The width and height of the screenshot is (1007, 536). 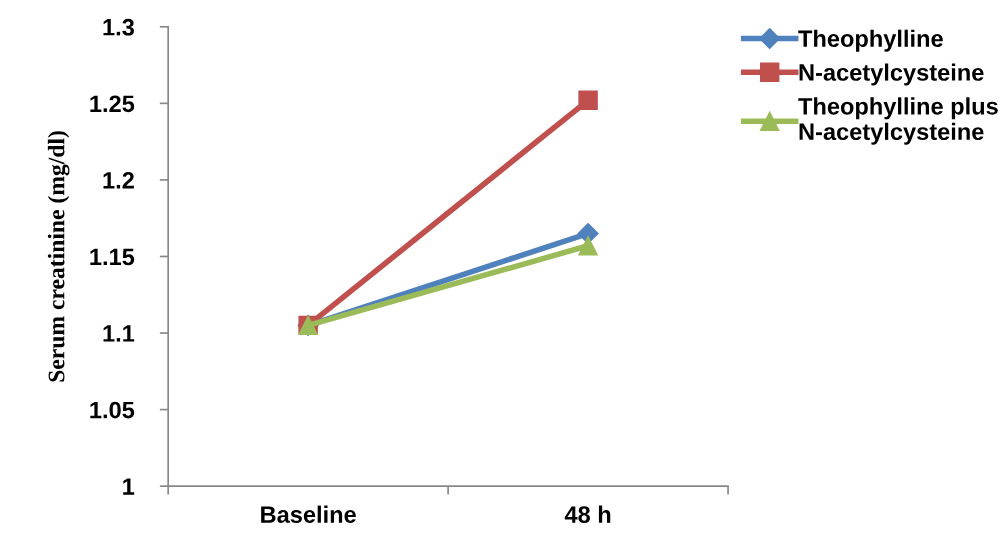 I want to click on y-tick-label: 1.3, so click(x=118, y=27).